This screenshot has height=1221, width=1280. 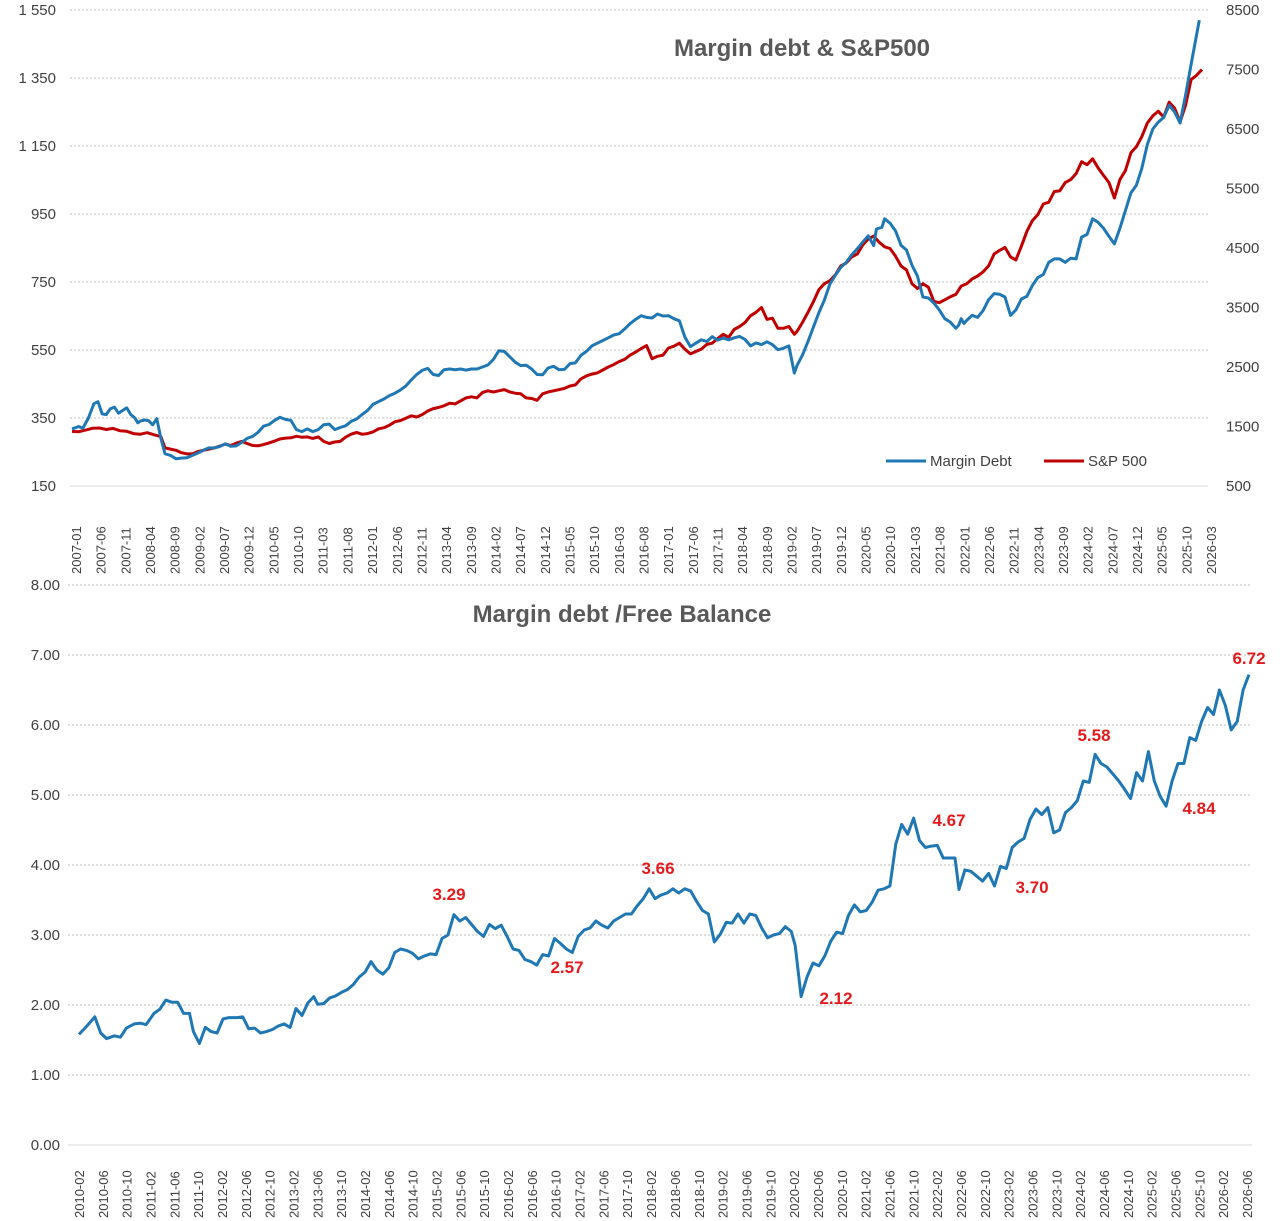 What do you see at coordinates (915, 550) in the screenshot?
I see `x-tick-label-top: 2021-03` at bounding box center [915, 550].